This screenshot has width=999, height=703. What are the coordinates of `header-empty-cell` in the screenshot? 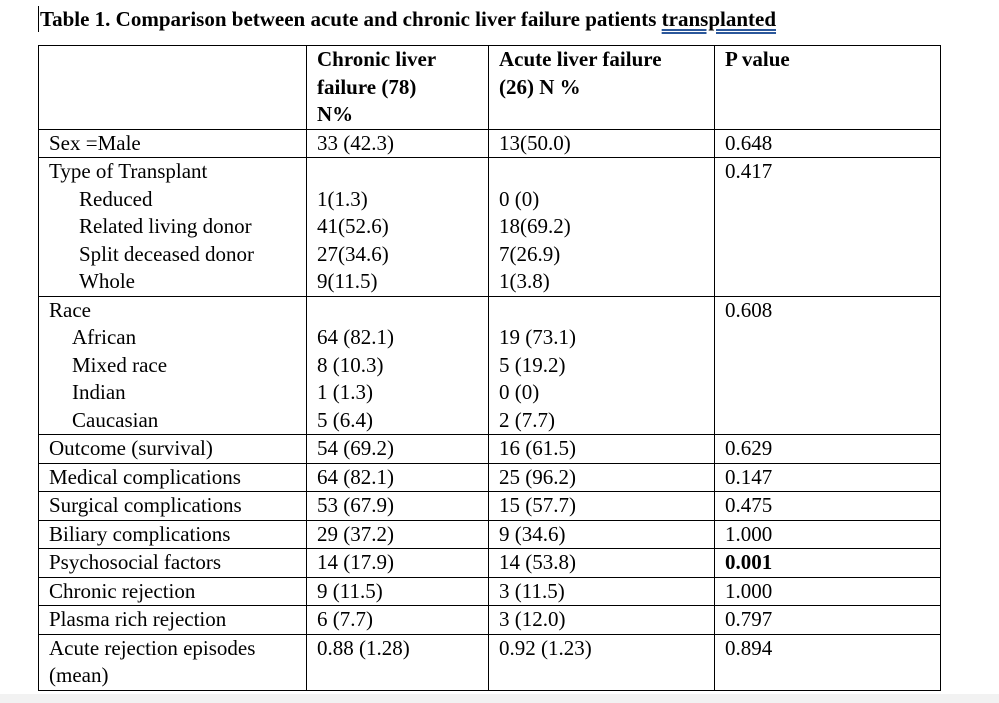 It's located at (172, 87).